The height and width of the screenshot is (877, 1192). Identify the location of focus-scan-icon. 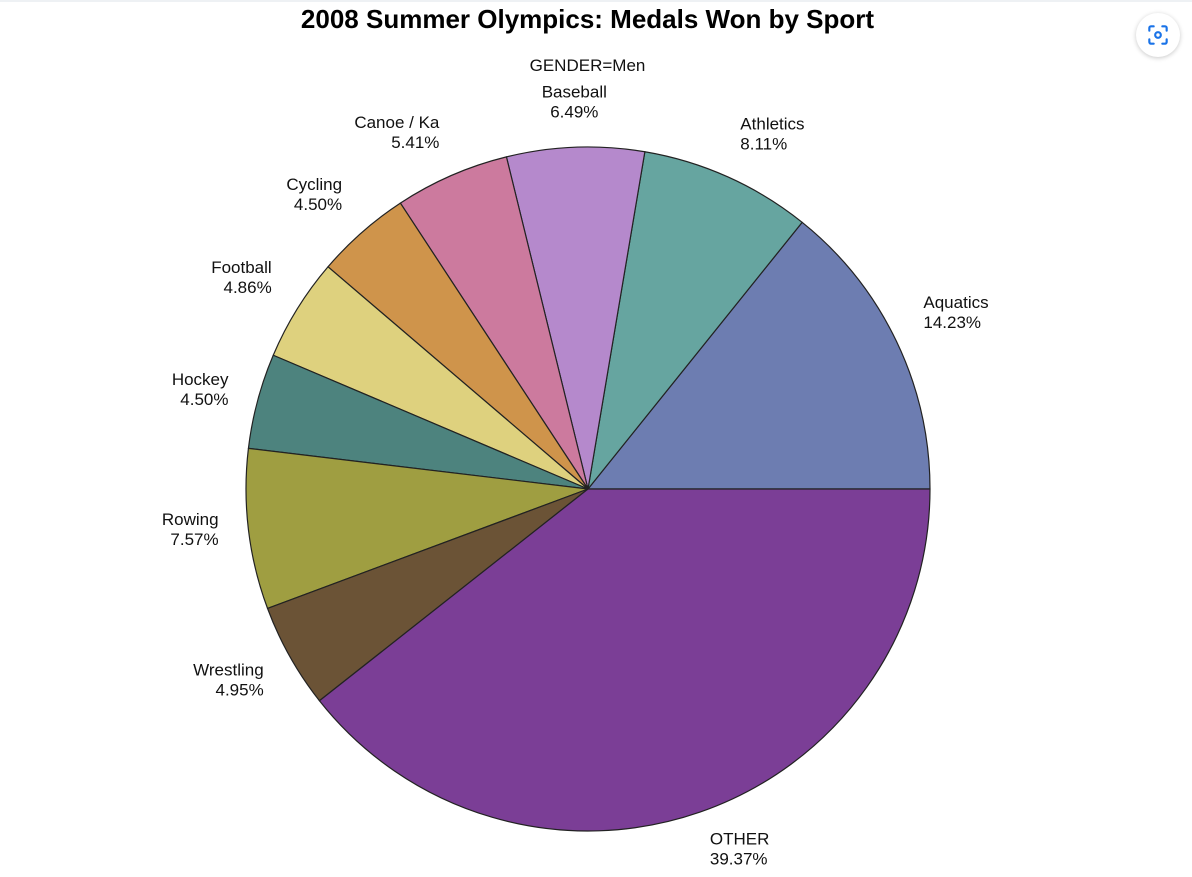
(1158, 35).